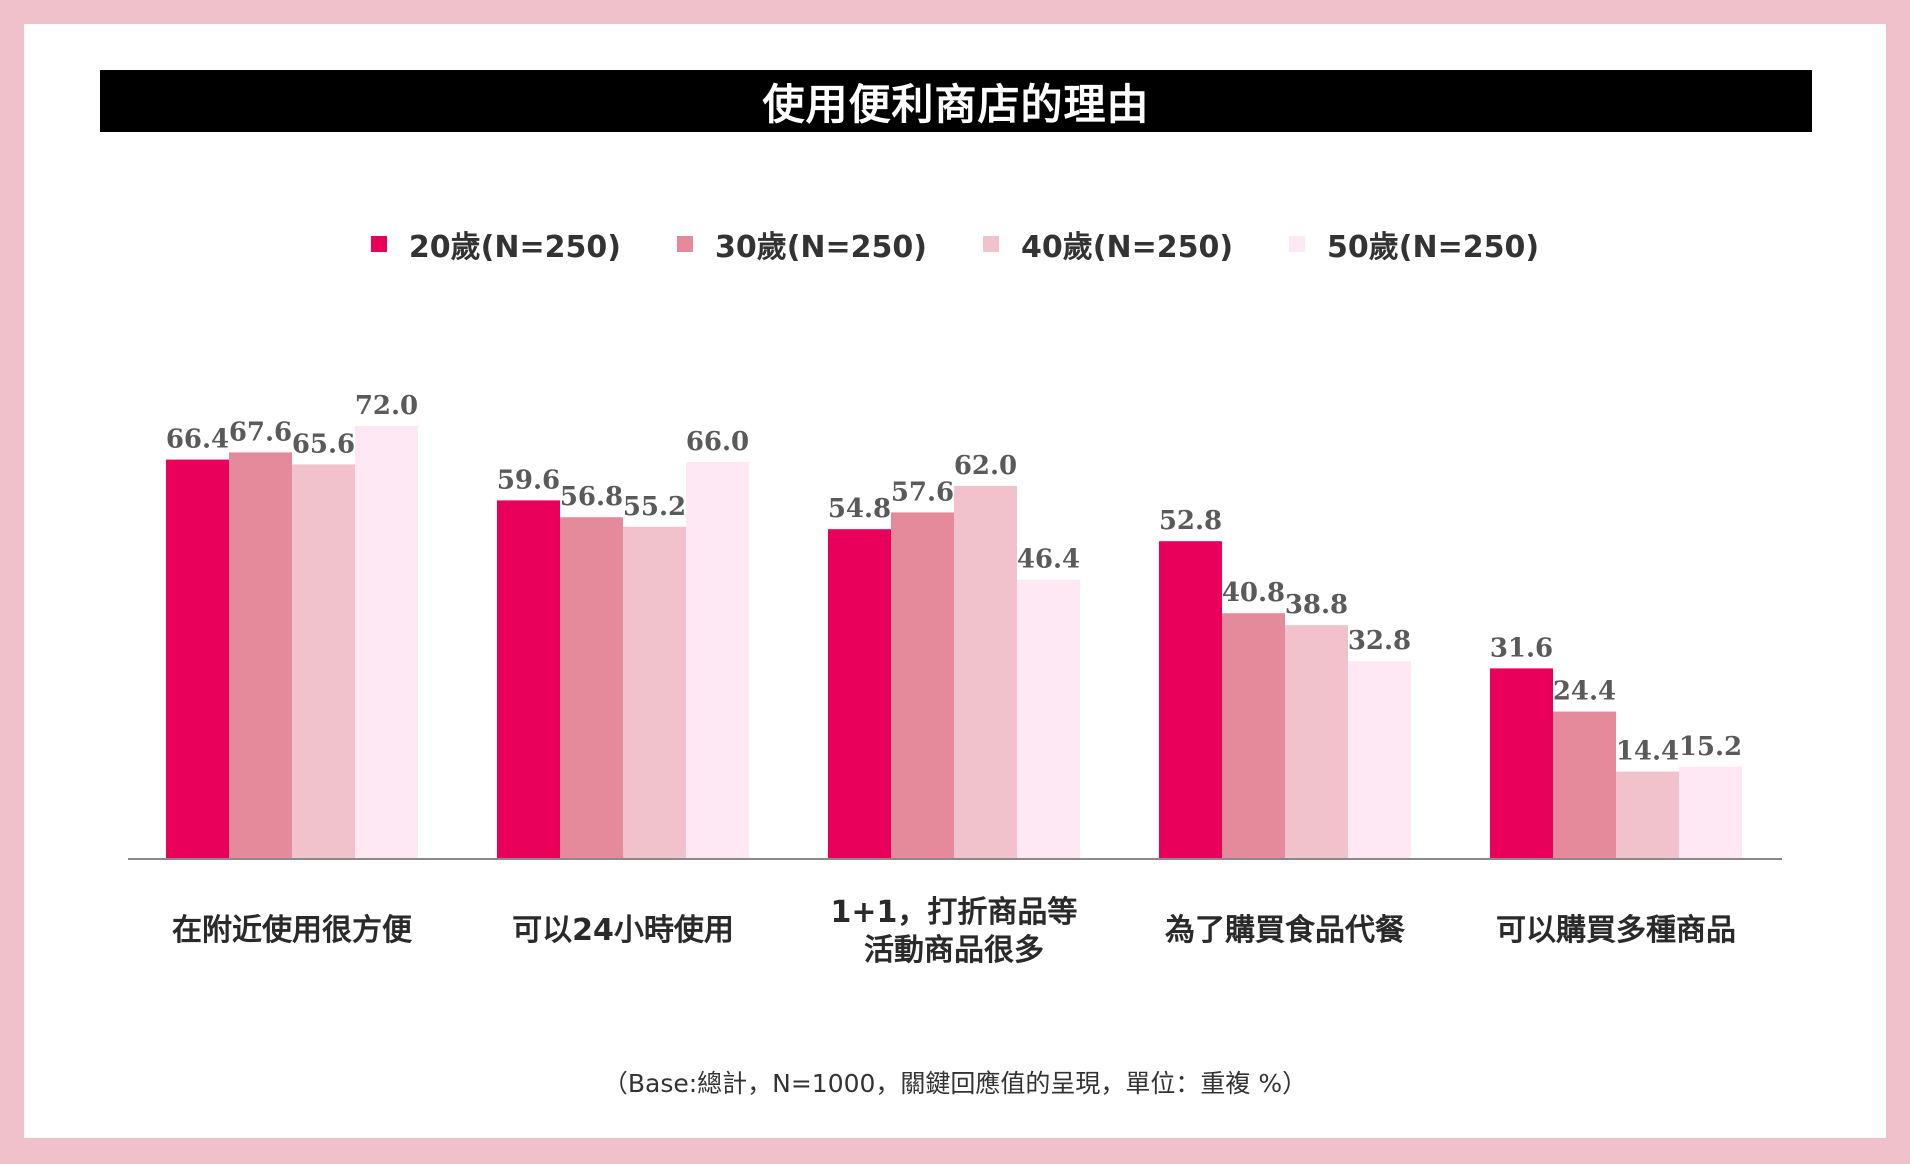 Image resolution: width=1910 pixels, height=1164 pixels. I want to click on legend-item-3: 50歲(N=250), so click(1414, 244).